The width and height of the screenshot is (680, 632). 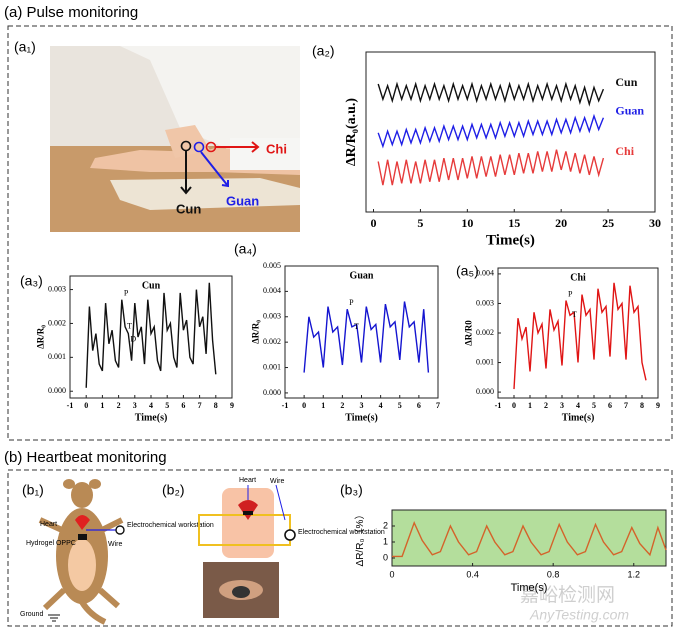 What do you see at coordinates (385, 557) in the screenshot?
I see `y-tick-label: 0` at bounding box center [385, 557].